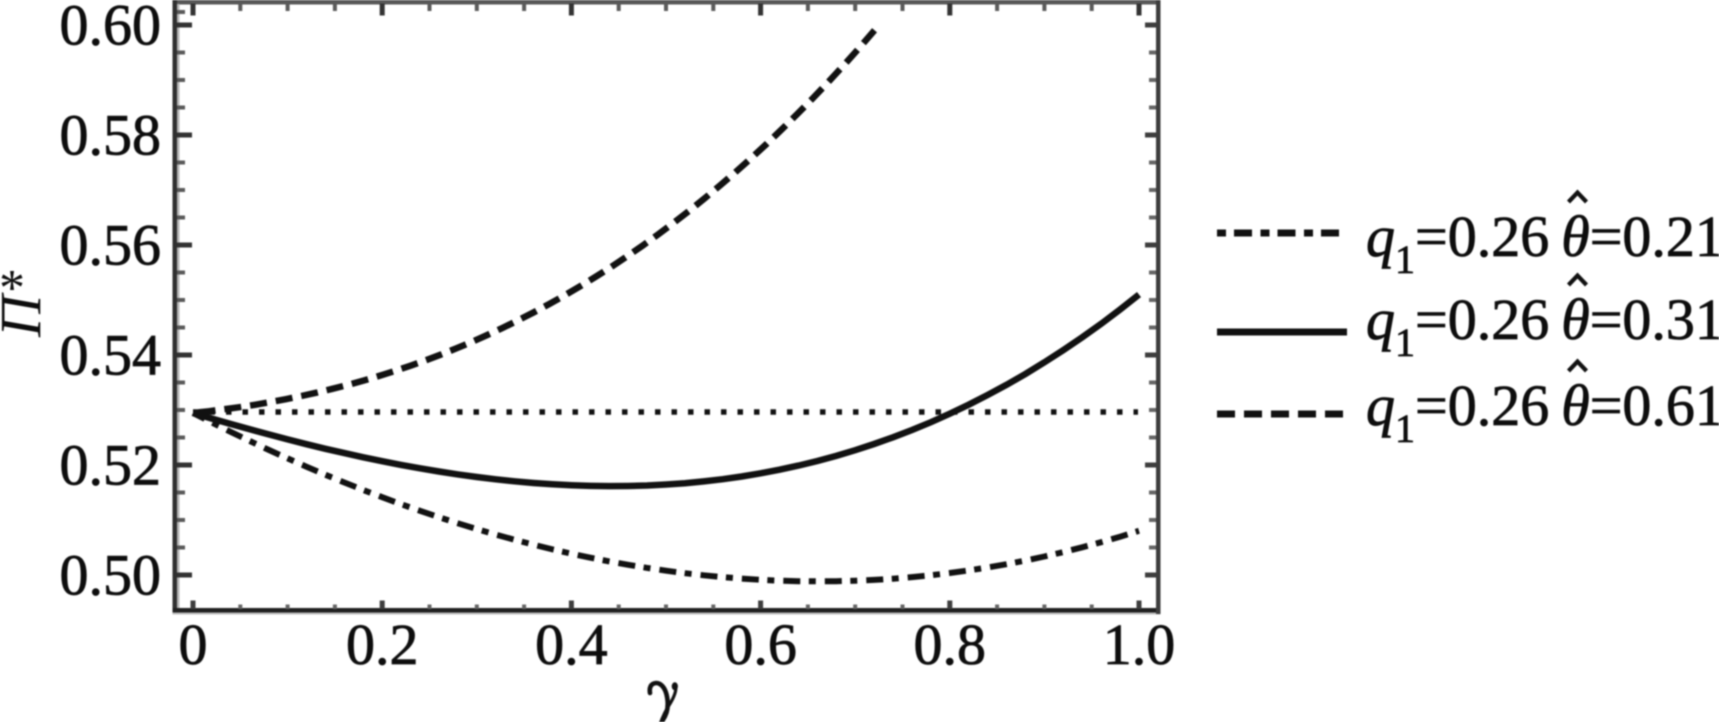 The height and width of the screenshot is (722, 1719). Describe the element at coordinates (760, 644) in the screenshot. I see `svg-text: 0.6` at that location.